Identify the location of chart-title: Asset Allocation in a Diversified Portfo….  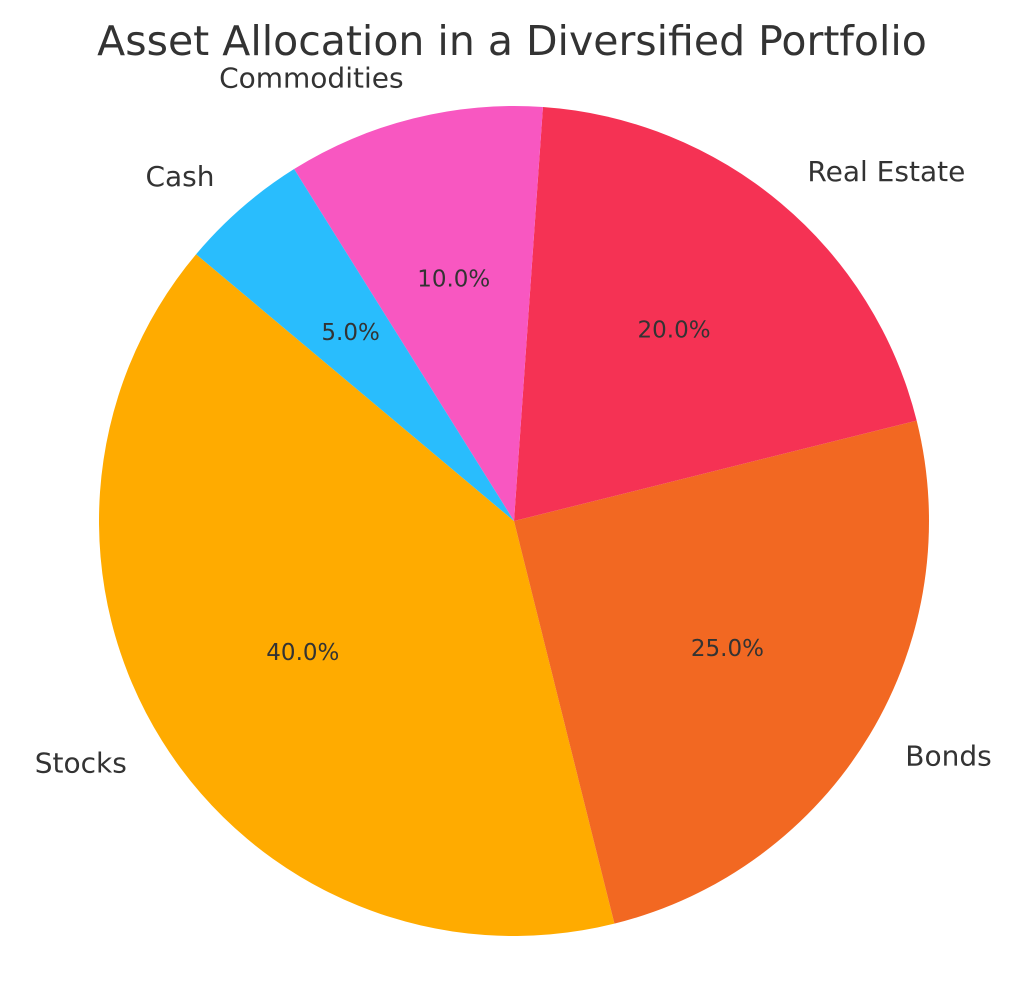
(512, 41).